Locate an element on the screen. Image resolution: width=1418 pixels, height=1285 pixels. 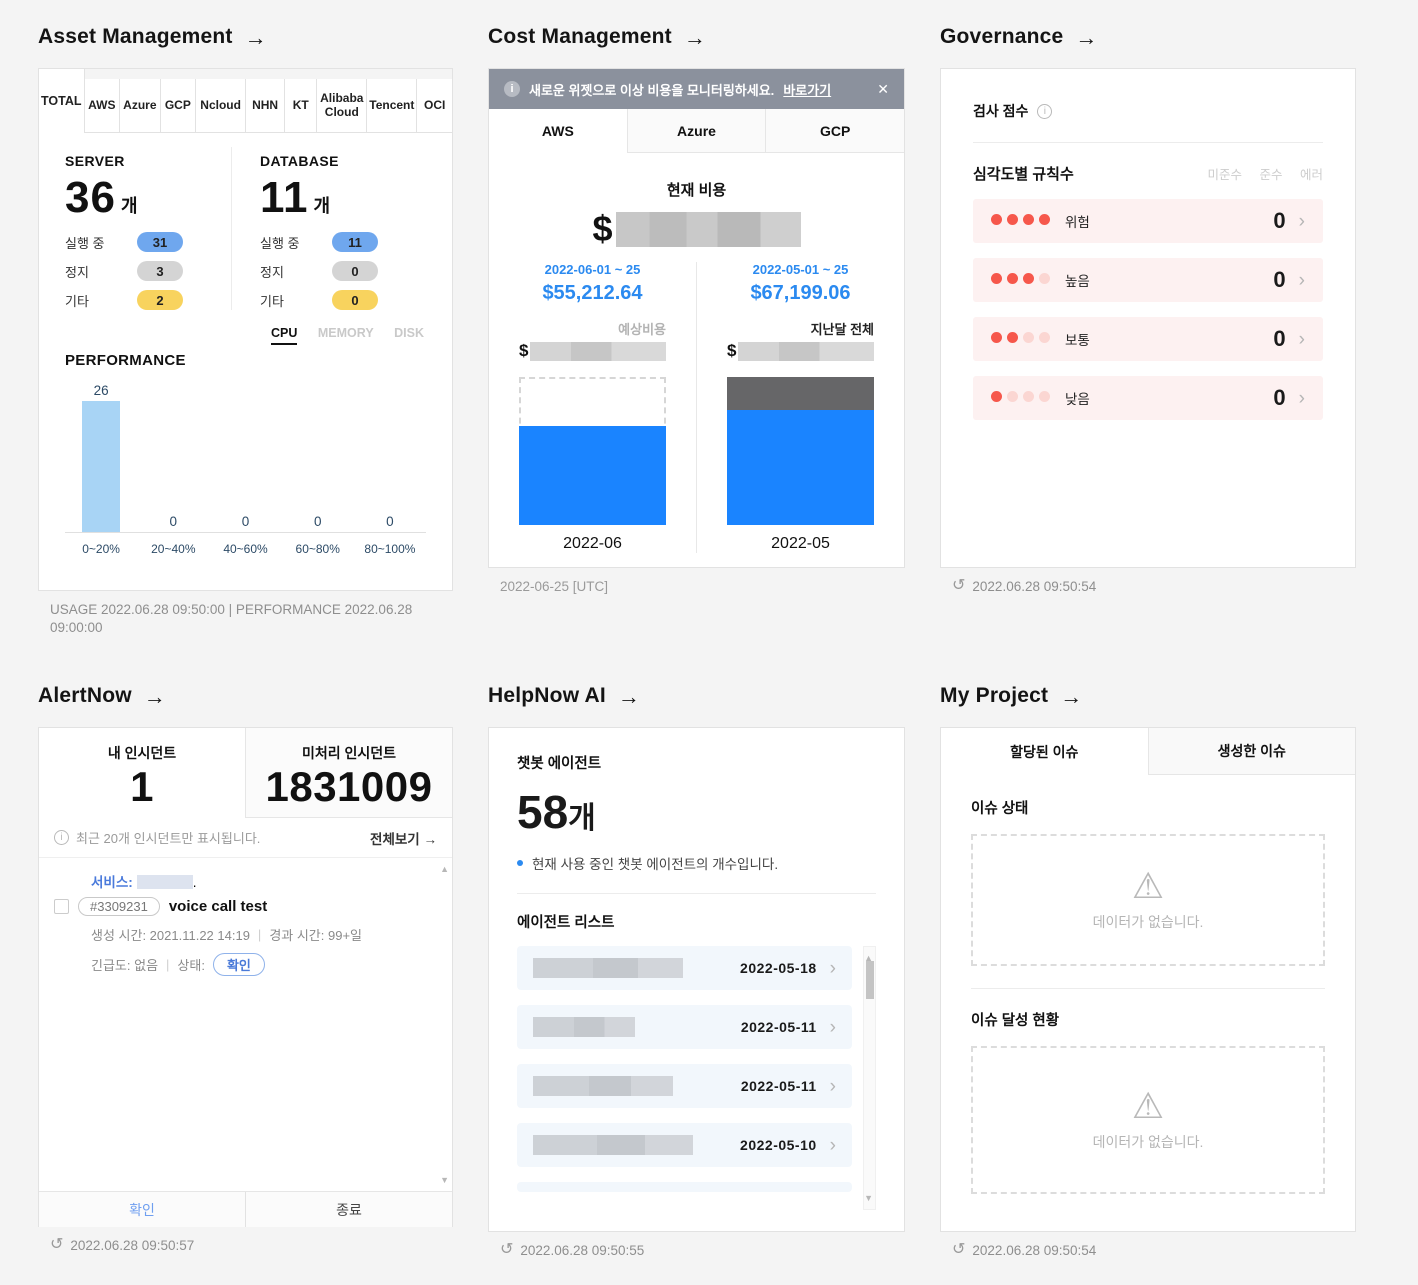
info-icon: i is located at coordinates (1045, 111).